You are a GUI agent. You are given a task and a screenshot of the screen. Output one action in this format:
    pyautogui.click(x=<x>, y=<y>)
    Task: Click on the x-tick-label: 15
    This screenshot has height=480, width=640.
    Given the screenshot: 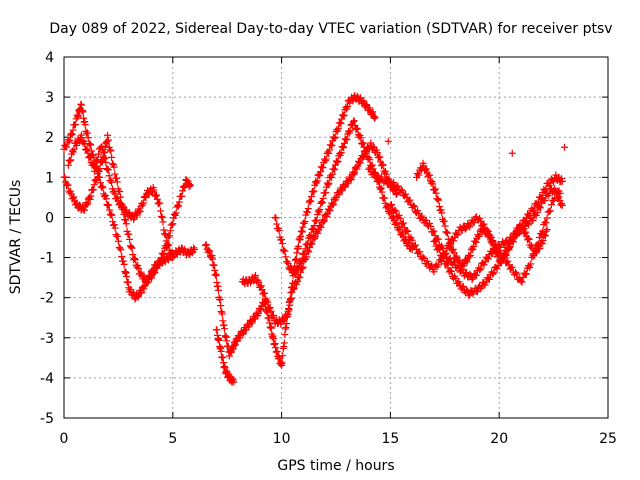 What is the action you would take?
    pyautogui.click(x=390, y=439)
    